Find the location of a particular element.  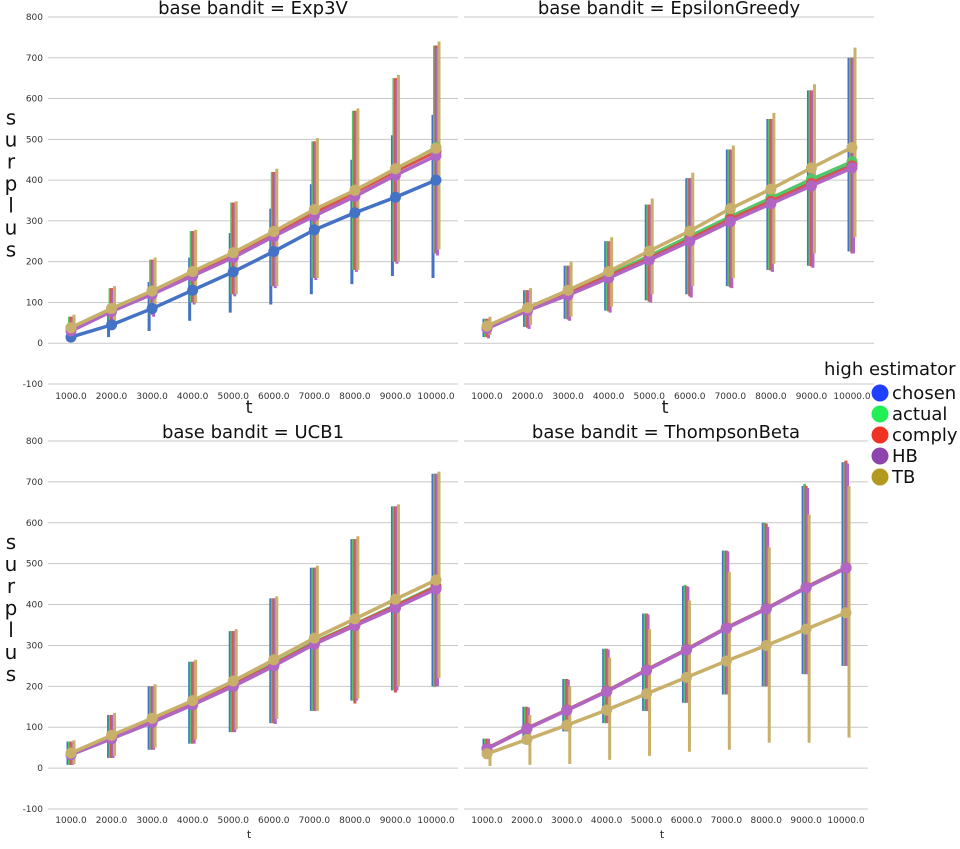

y-tick-label: 200 is located at coordinates (34, 263).